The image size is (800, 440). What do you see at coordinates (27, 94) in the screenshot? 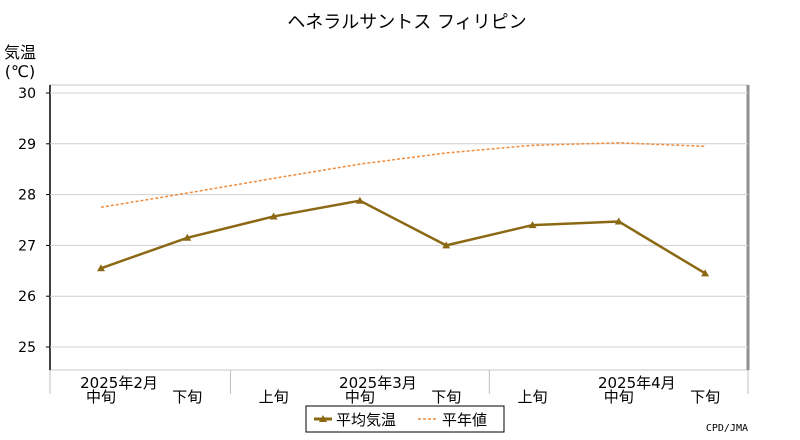
I see `y-tick-label-5: 30` at bounding box center [27, 94].